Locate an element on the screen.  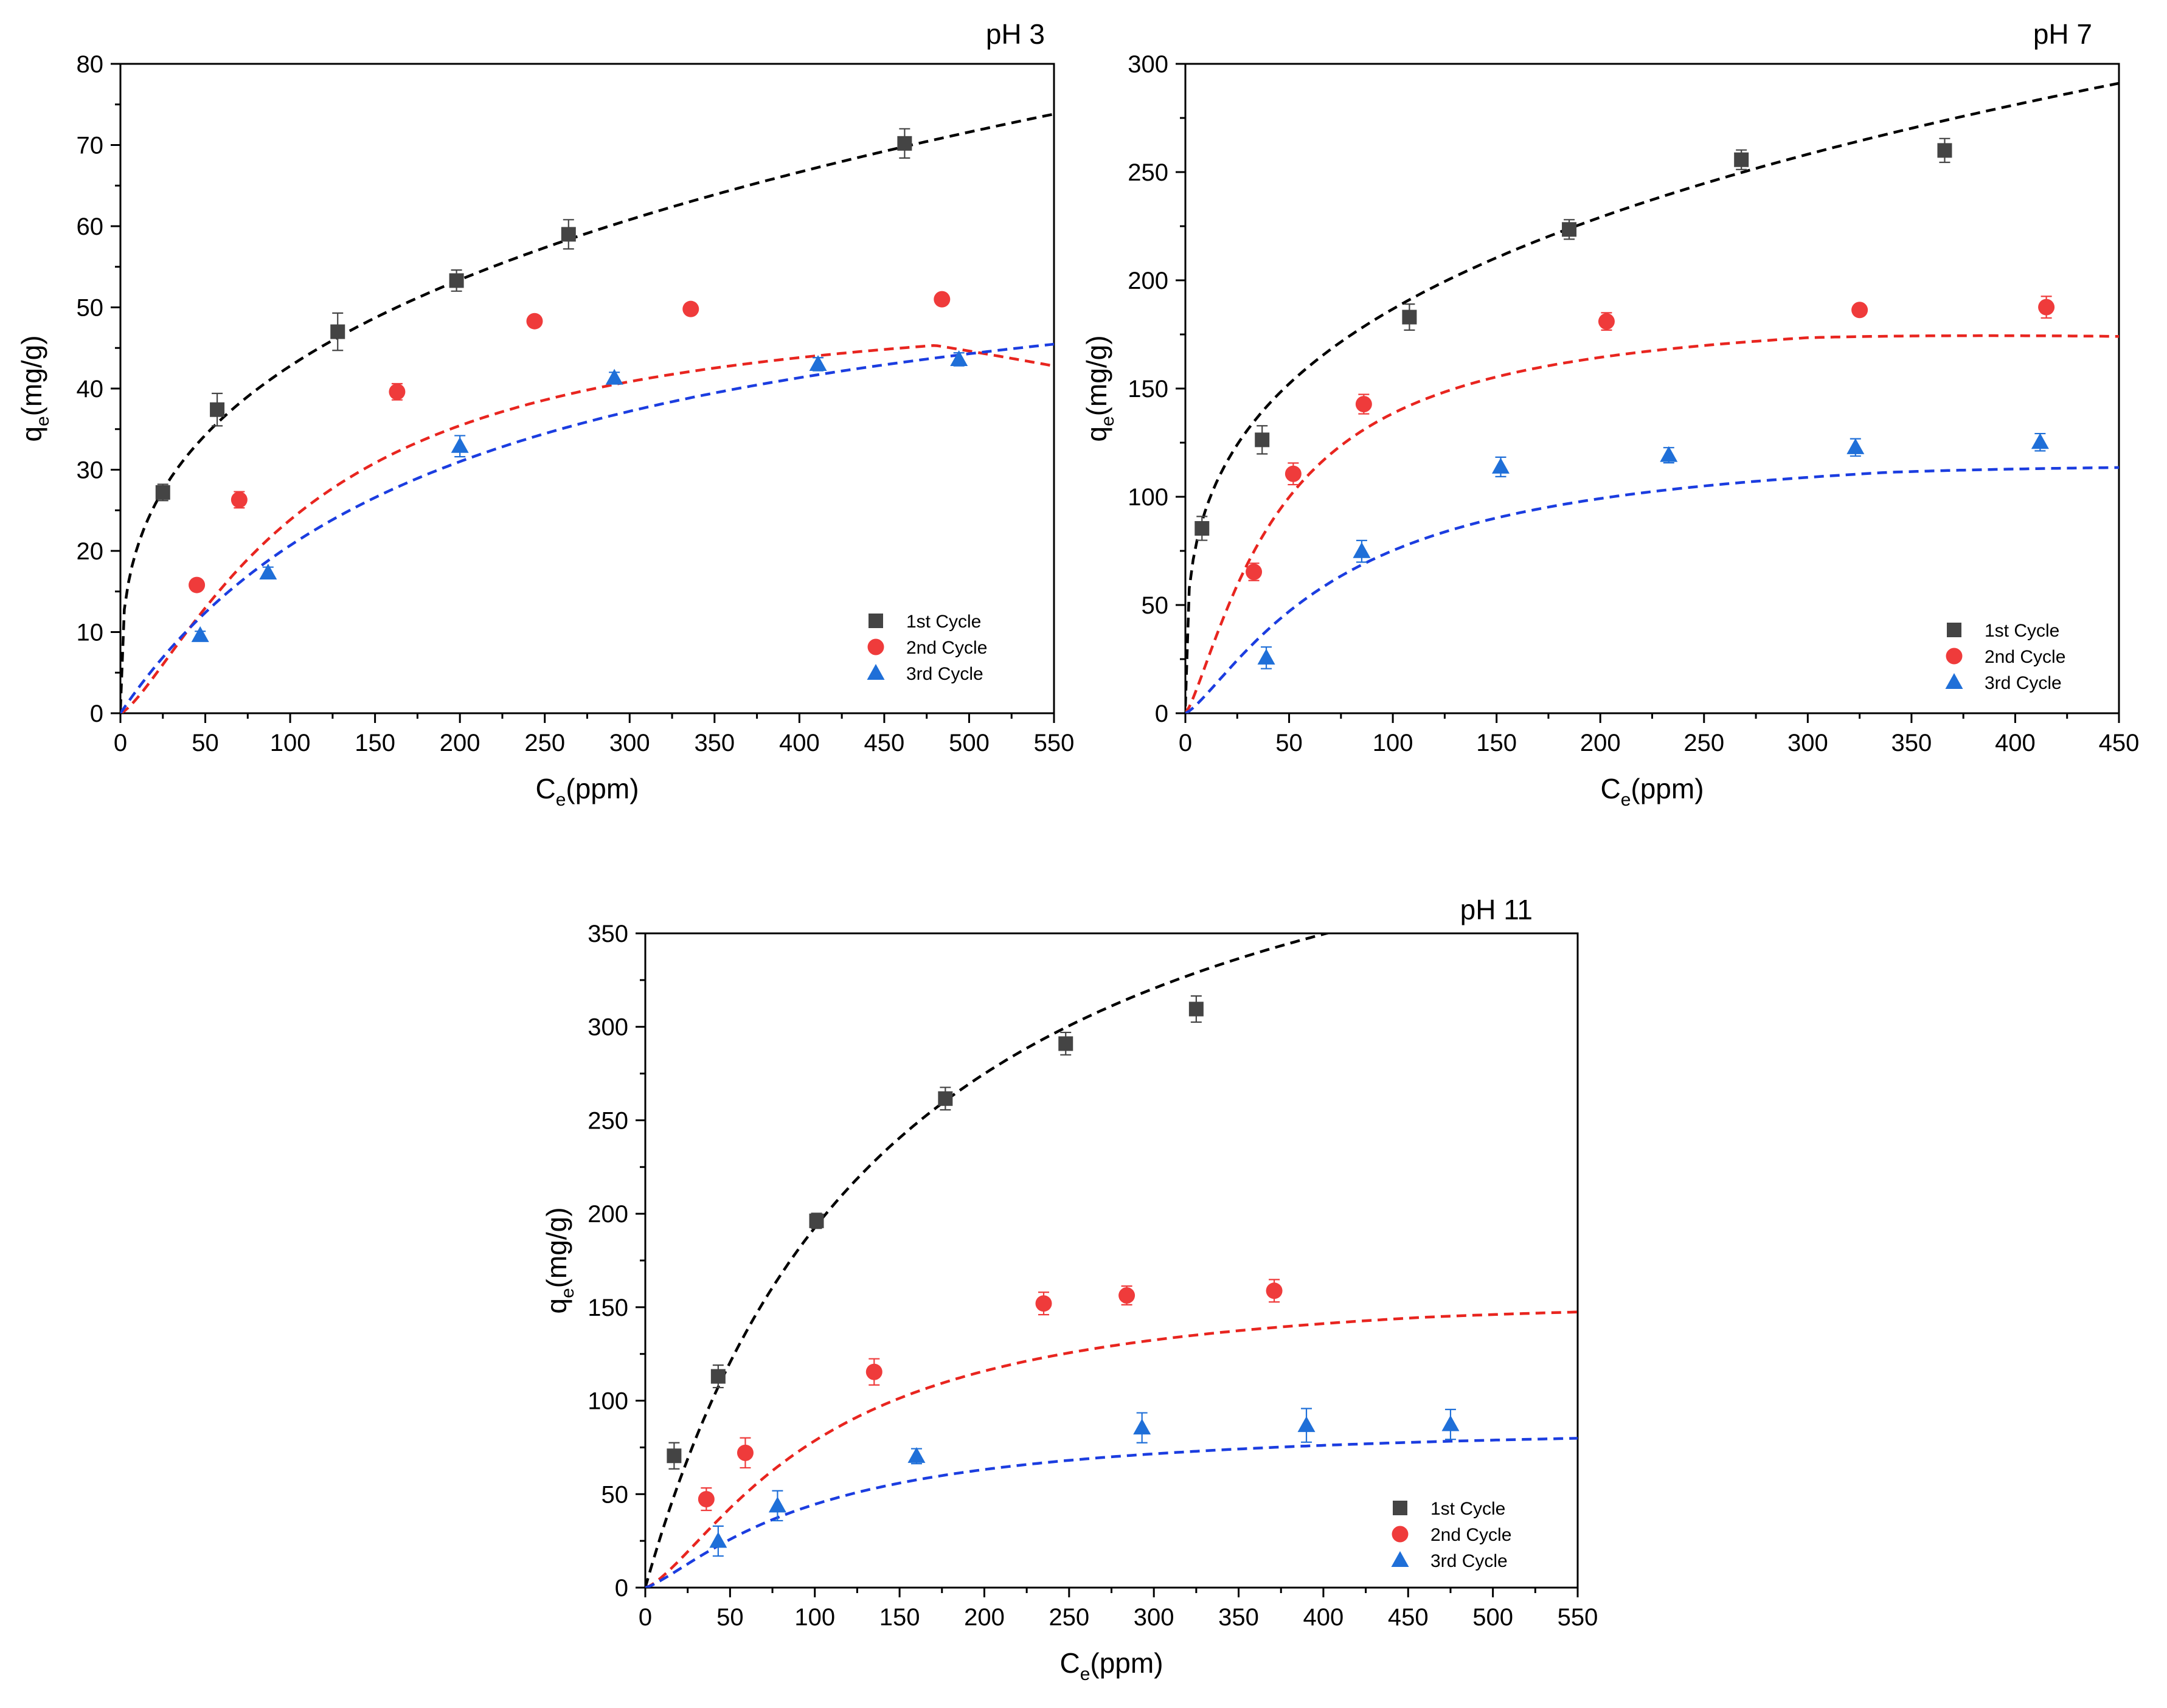
y-tick-label: 60 is located at coordinates (90, 227).